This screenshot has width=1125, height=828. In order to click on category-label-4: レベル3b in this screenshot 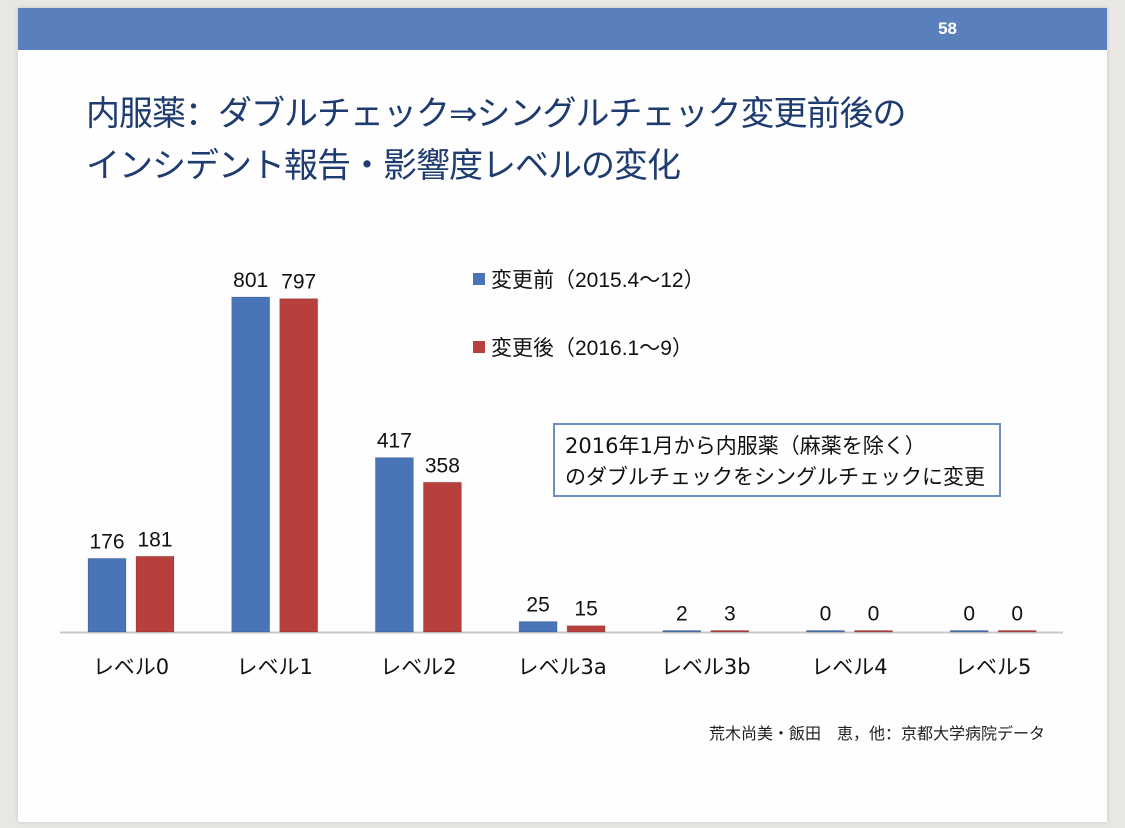, I will do `click(706, 667)`.